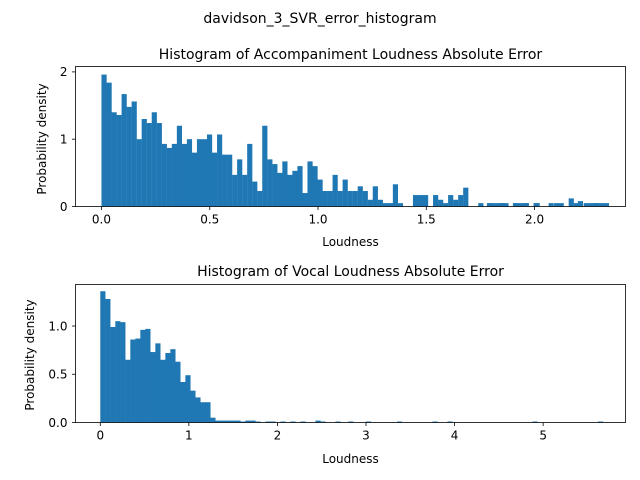 Image resolution: width=640 pixels, height=480 pixels. What do you see at coordinates (350, 242) in the screenshot?
I see `accompaniment-x-axis-label: Loudness` at bounding box center [350, 242].